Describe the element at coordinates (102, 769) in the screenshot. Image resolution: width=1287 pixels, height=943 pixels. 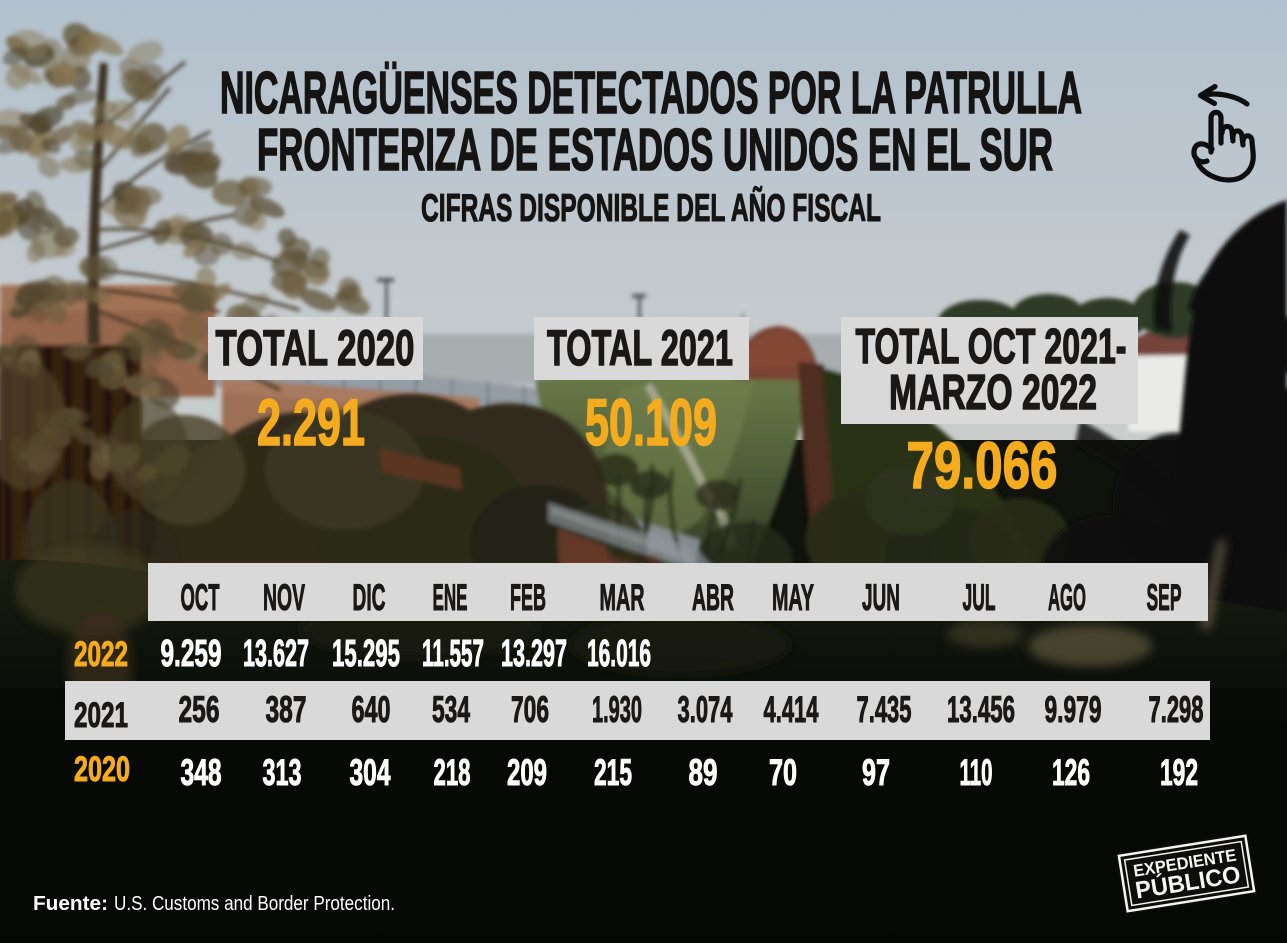
I see `svg-text: 2020` at that location.